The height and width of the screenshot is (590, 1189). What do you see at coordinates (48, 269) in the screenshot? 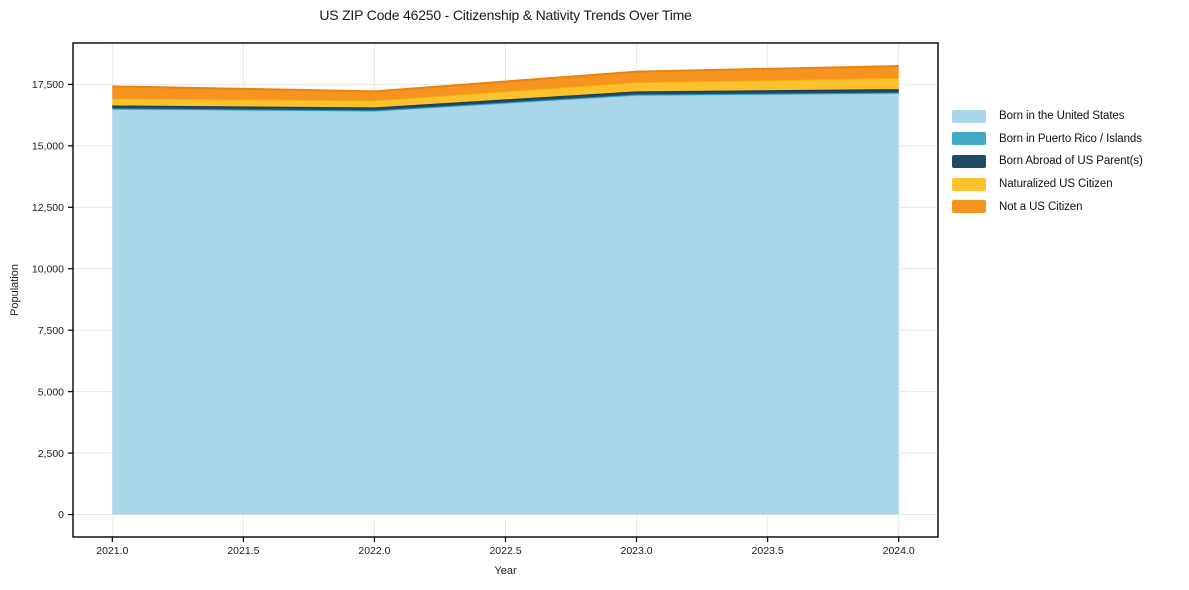
I see `y-tick-label: 10,000` at bounding box center [48, 269].